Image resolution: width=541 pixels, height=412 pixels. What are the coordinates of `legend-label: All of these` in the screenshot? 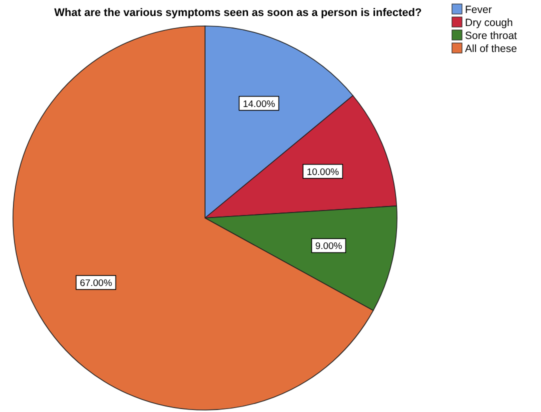 It's located at (491, 49).